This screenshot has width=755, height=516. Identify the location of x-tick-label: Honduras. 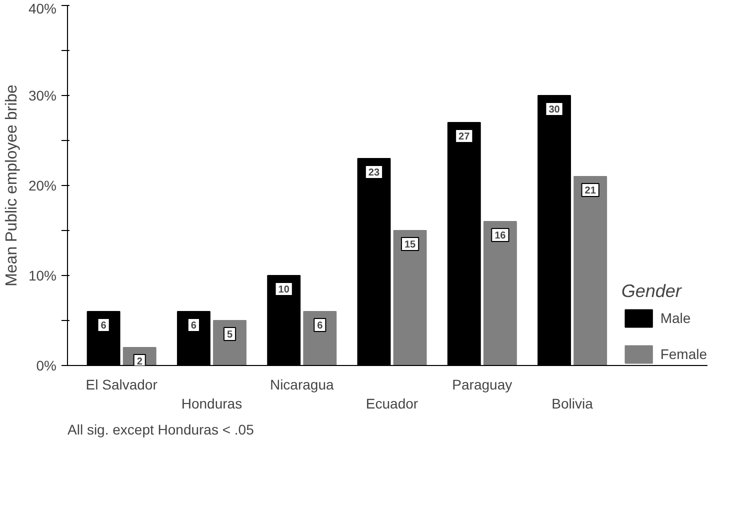
(211, 404).